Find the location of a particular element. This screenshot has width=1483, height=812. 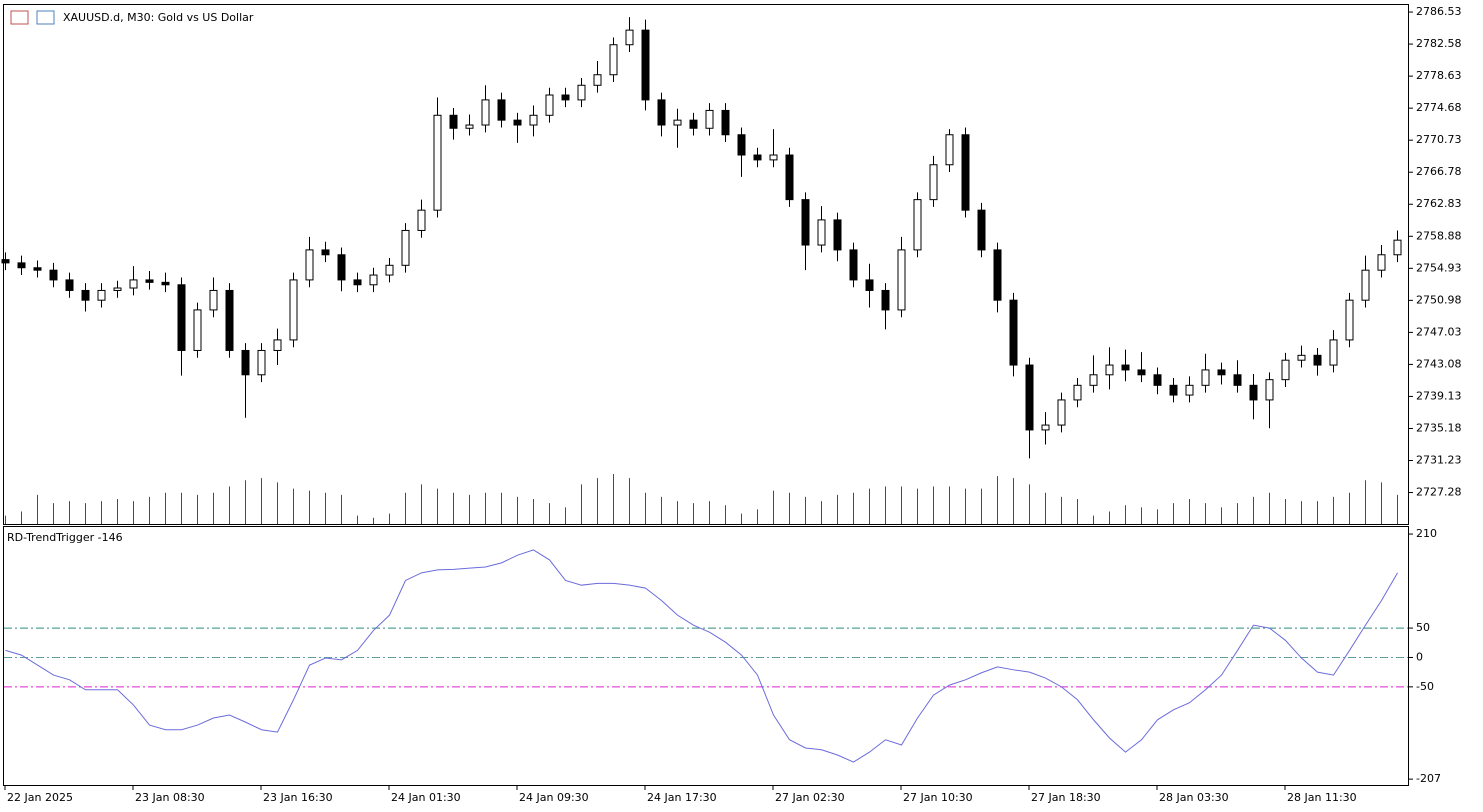

x-tick-label: 24 Jan 17:30 is located at coordinates (682, 797).